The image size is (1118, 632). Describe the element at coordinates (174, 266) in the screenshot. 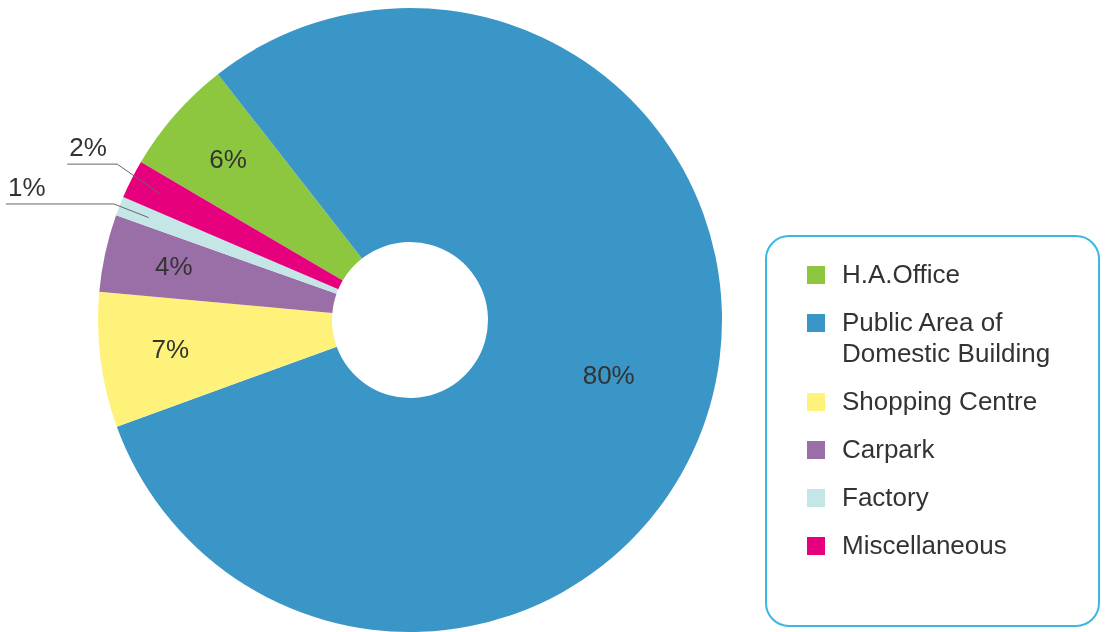

I see `data-label: 4%` at that location.